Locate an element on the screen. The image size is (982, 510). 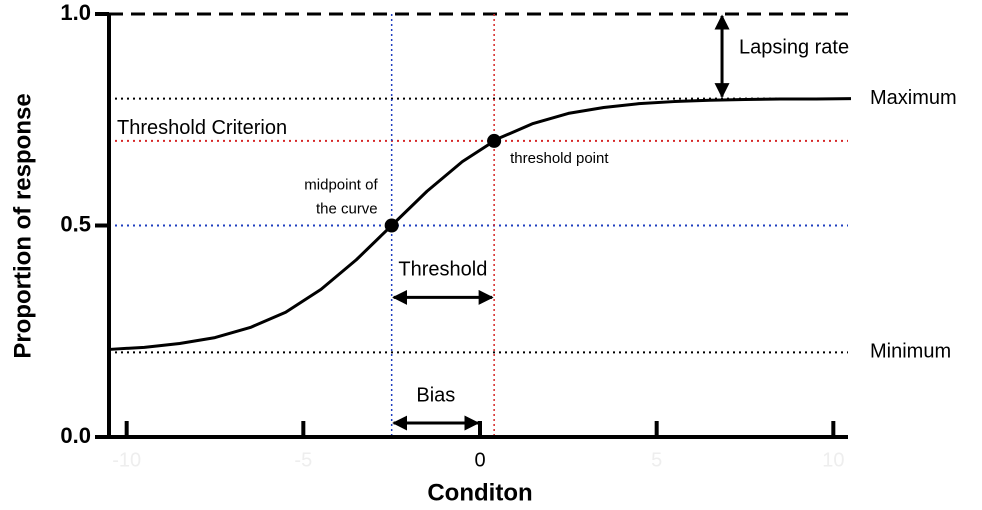
x-tick-label: 0 is located at coordinates (479, 460).